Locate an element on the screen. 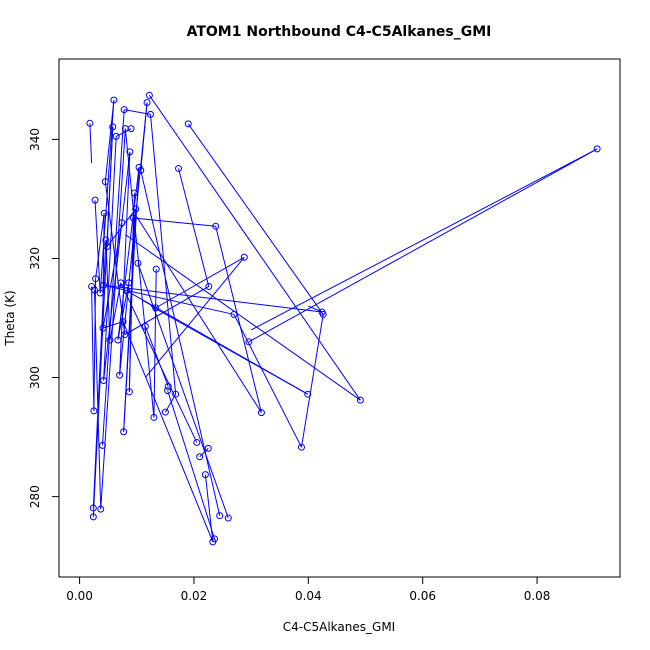 This screenshot has height=650, width=650. y-axis: 280 300 320 340 is located at coordinates (44, 318).